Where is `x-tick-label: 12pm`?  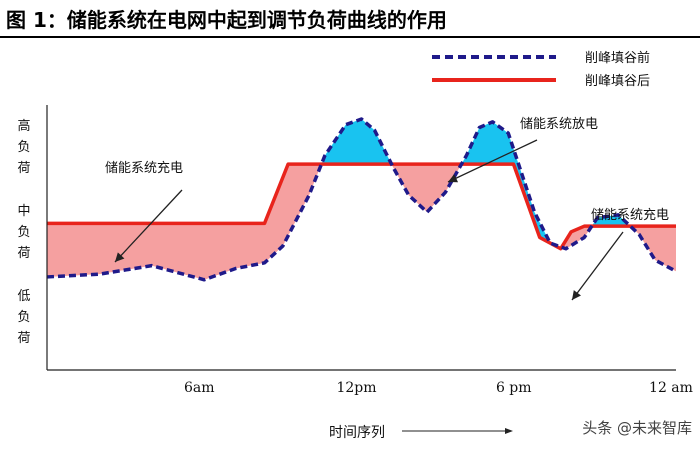
x-tick-label: 12pm is located at coordinates (356, 388).